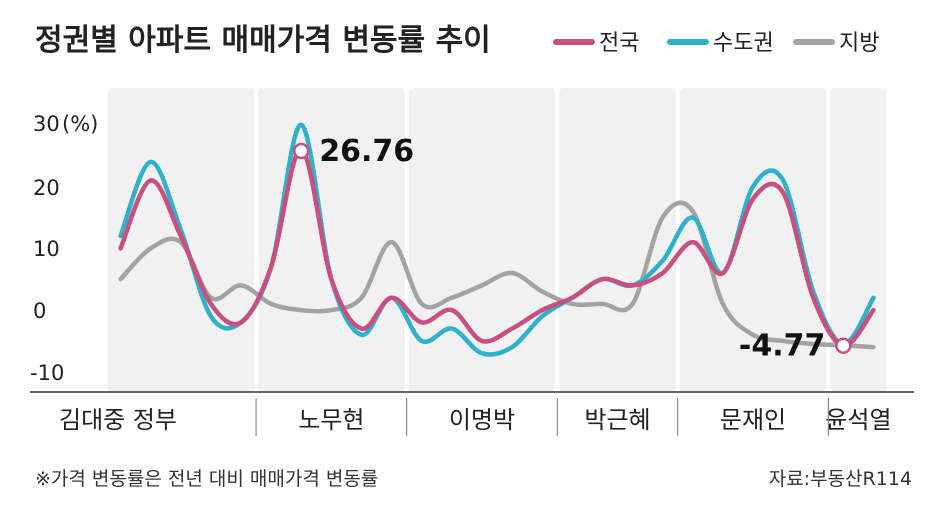  Describe the element at coordinates (47, 373) in the screenshot. I see `ytick-minus-10: -10` at that location.